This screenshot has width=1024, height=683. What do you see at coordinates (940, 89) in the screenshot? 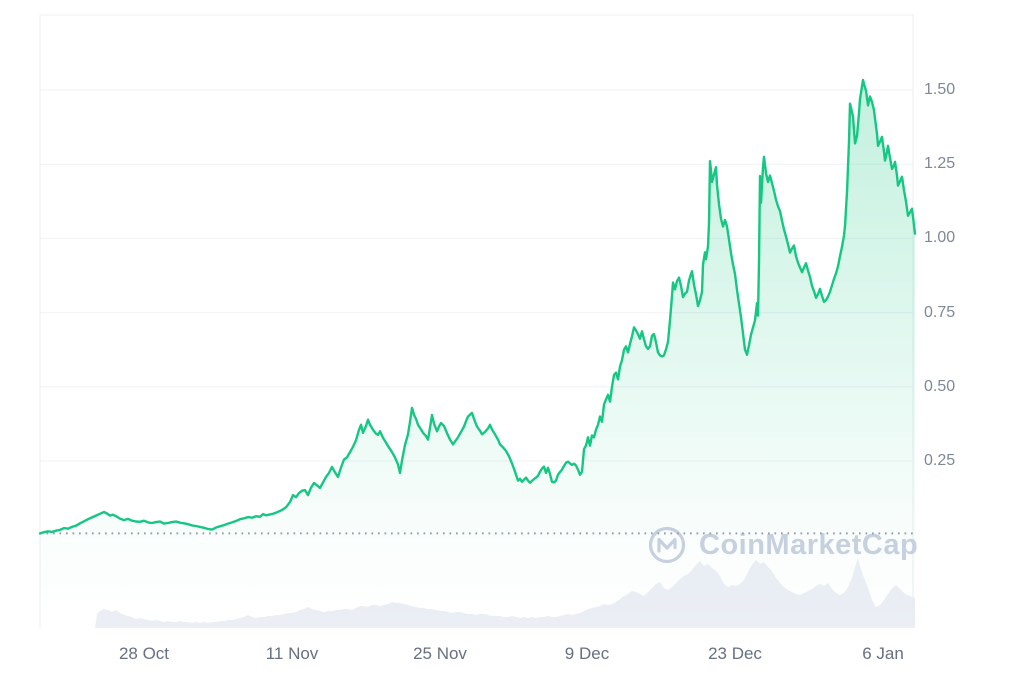
I see `y-tick-label: 1.50` at bounding box center [940, 89].